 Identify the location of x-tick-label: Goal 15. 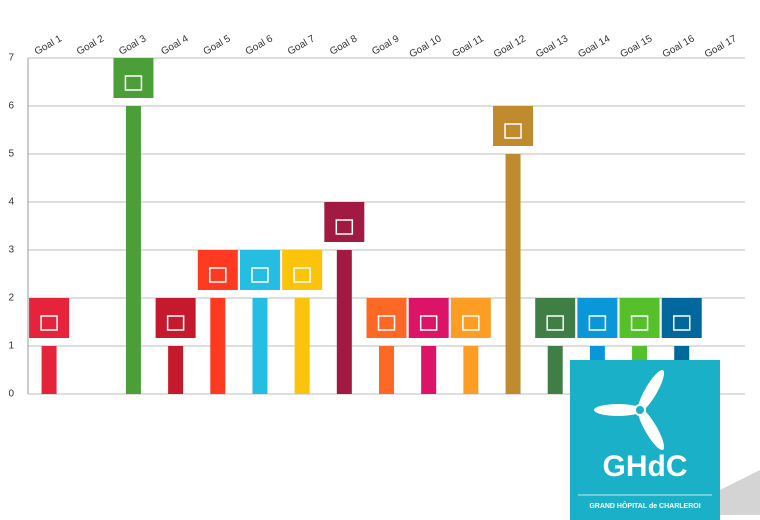
(637, 46).